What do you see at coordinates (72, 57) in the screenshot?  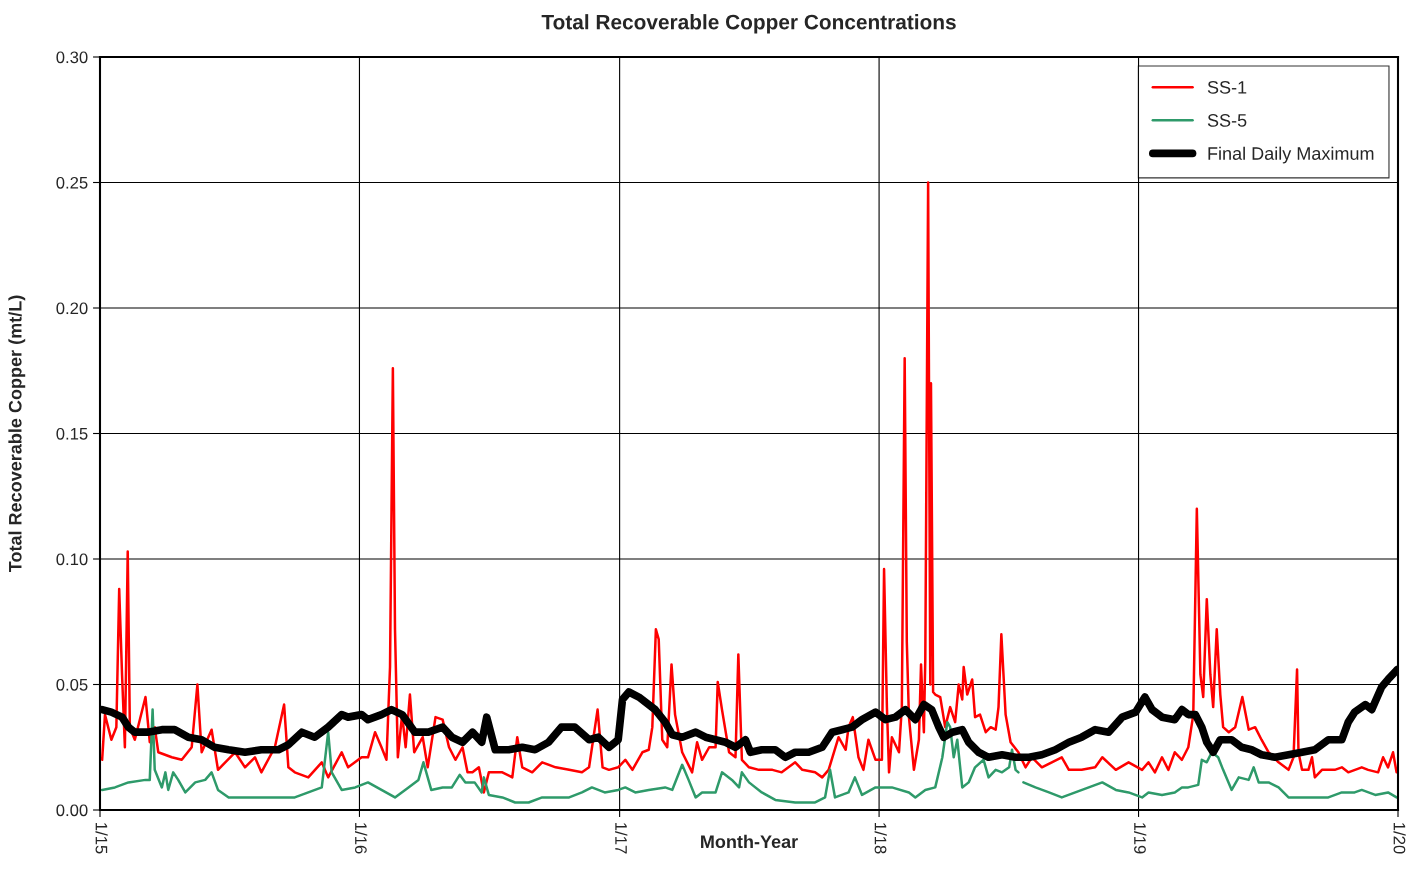 I see `y-tick-label: 0.30` at bounding box center [72, 57].